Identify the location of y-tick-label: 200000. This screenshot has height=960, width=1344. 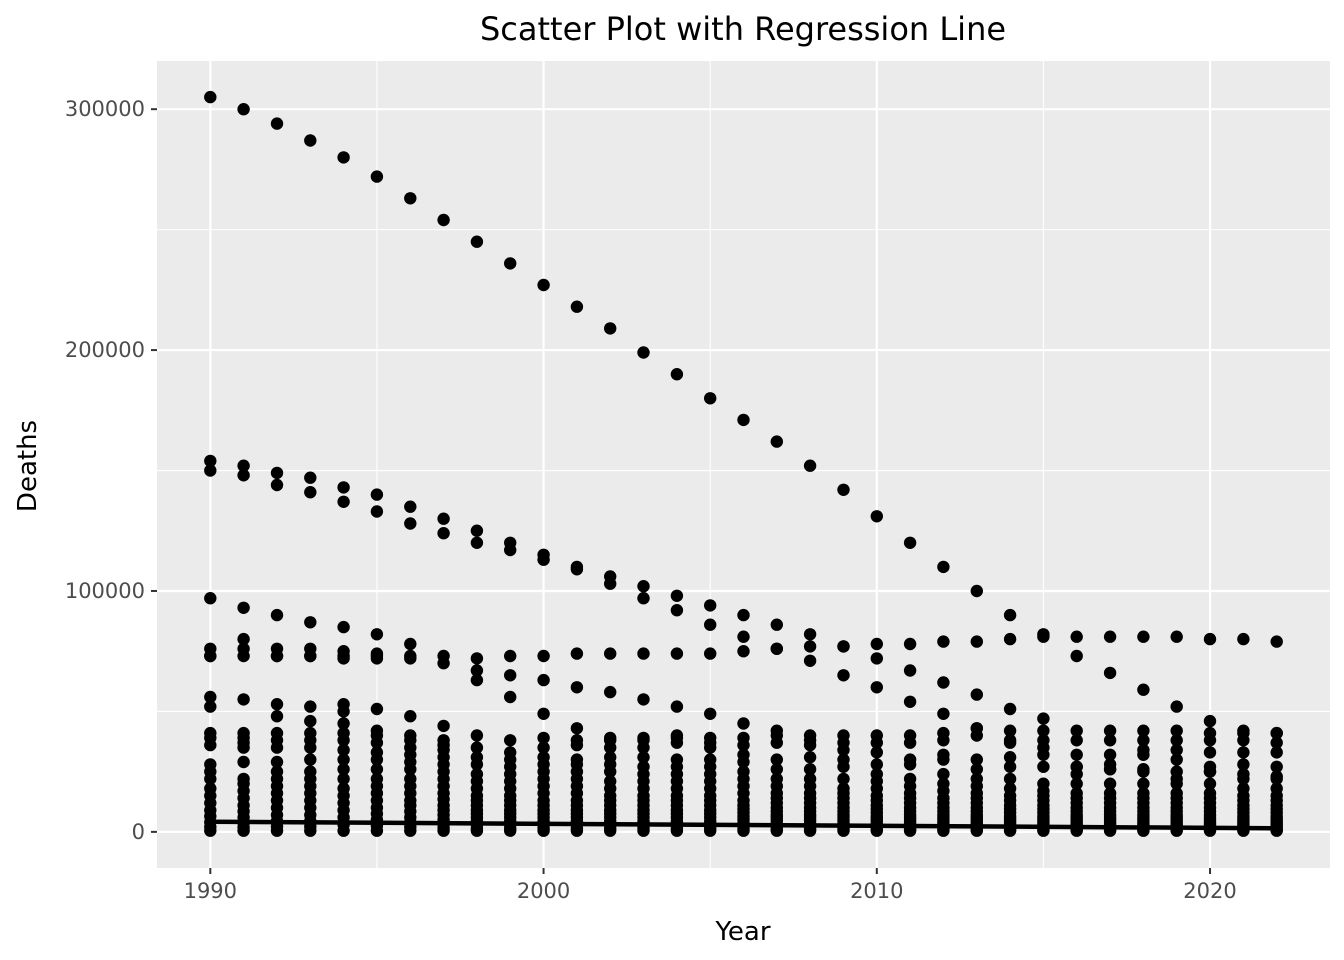
(105, 350).